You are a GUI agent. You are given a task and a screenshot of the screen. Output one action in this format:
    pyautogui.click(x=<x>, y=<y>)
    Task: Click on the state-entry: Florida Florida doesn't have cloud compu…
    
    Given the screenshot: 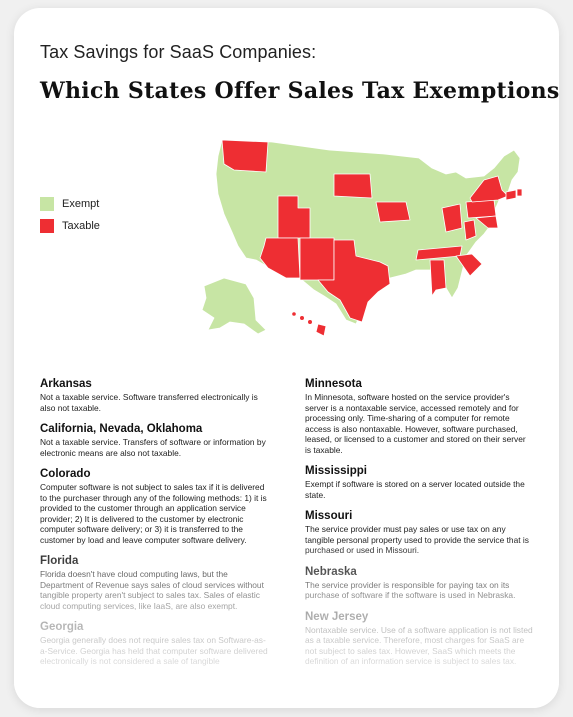 What is the action you would take?
    pyautogui.click(x=154, y=583)
    